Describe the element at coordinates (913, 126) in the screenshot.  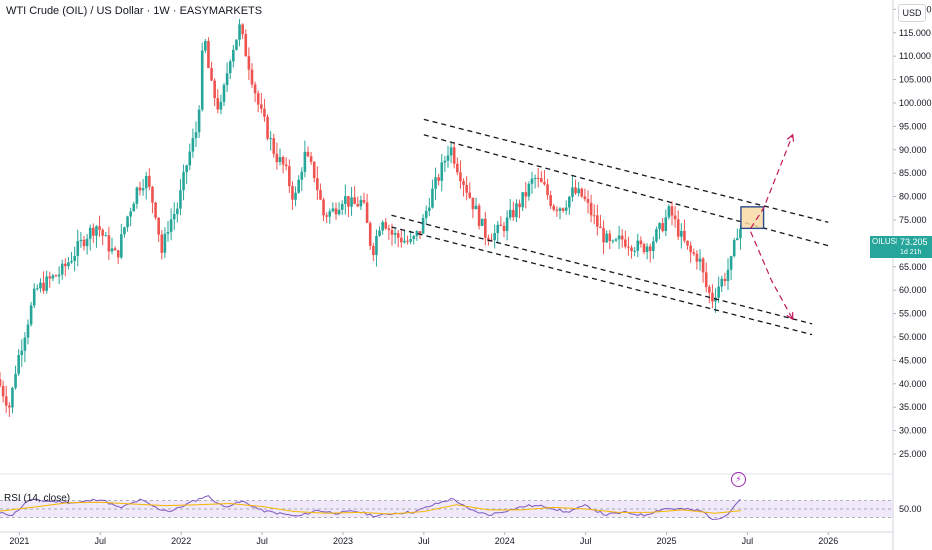
I see `y-tick-label: 95.000` at that location.